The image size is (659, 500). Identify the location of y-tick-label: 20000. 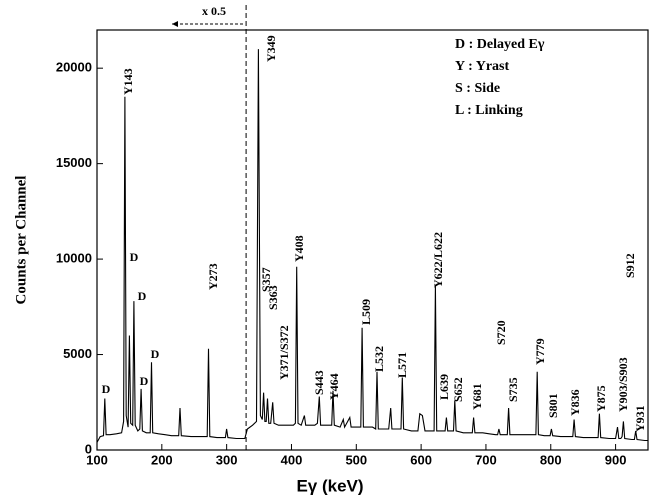
(74, 67).